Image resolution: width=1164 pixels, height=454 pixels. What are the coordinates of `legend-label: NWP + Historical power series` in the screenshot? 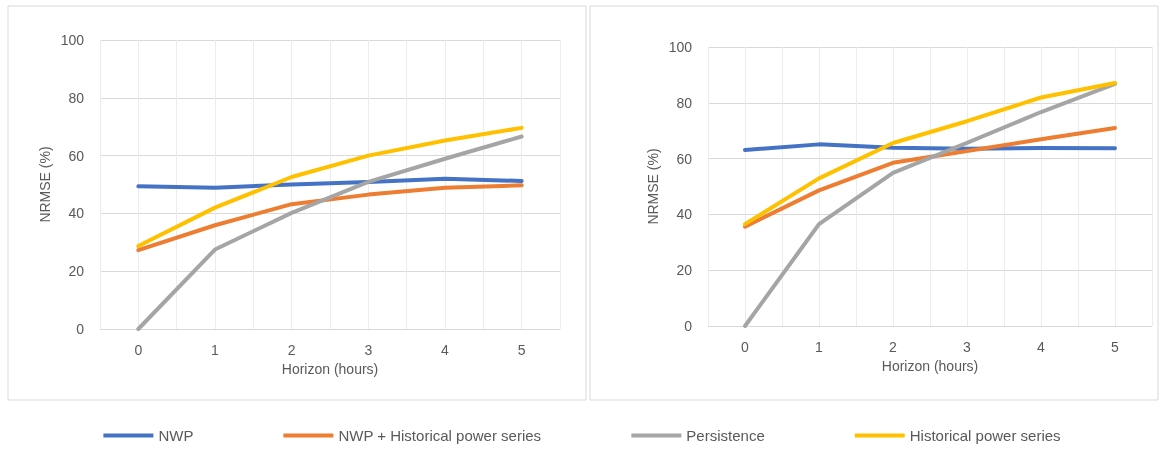 It's located at (440, 435).